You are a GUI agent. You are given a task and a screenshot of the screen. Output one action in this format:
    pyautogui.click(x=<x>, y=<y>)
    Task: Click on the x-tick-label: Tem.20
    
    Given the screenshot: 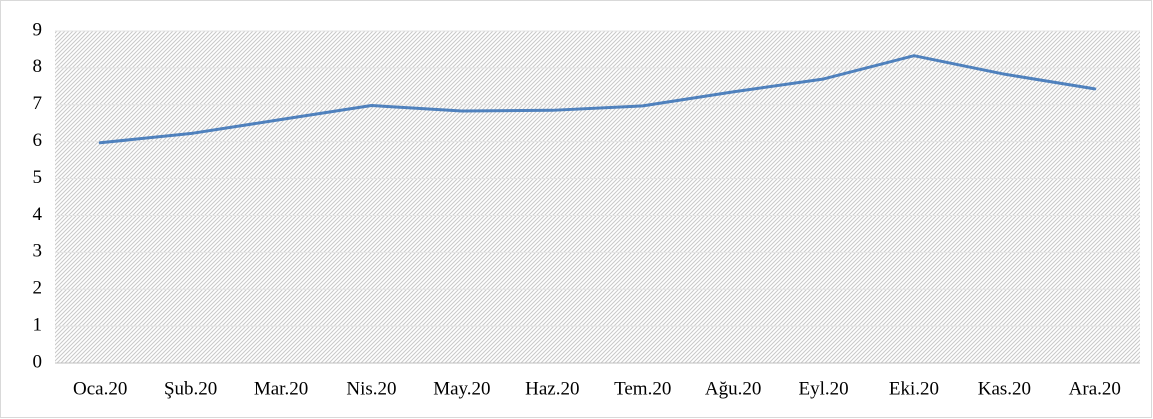 What is the action you would take?
    pyautogui.click(x=642, y=388)
    